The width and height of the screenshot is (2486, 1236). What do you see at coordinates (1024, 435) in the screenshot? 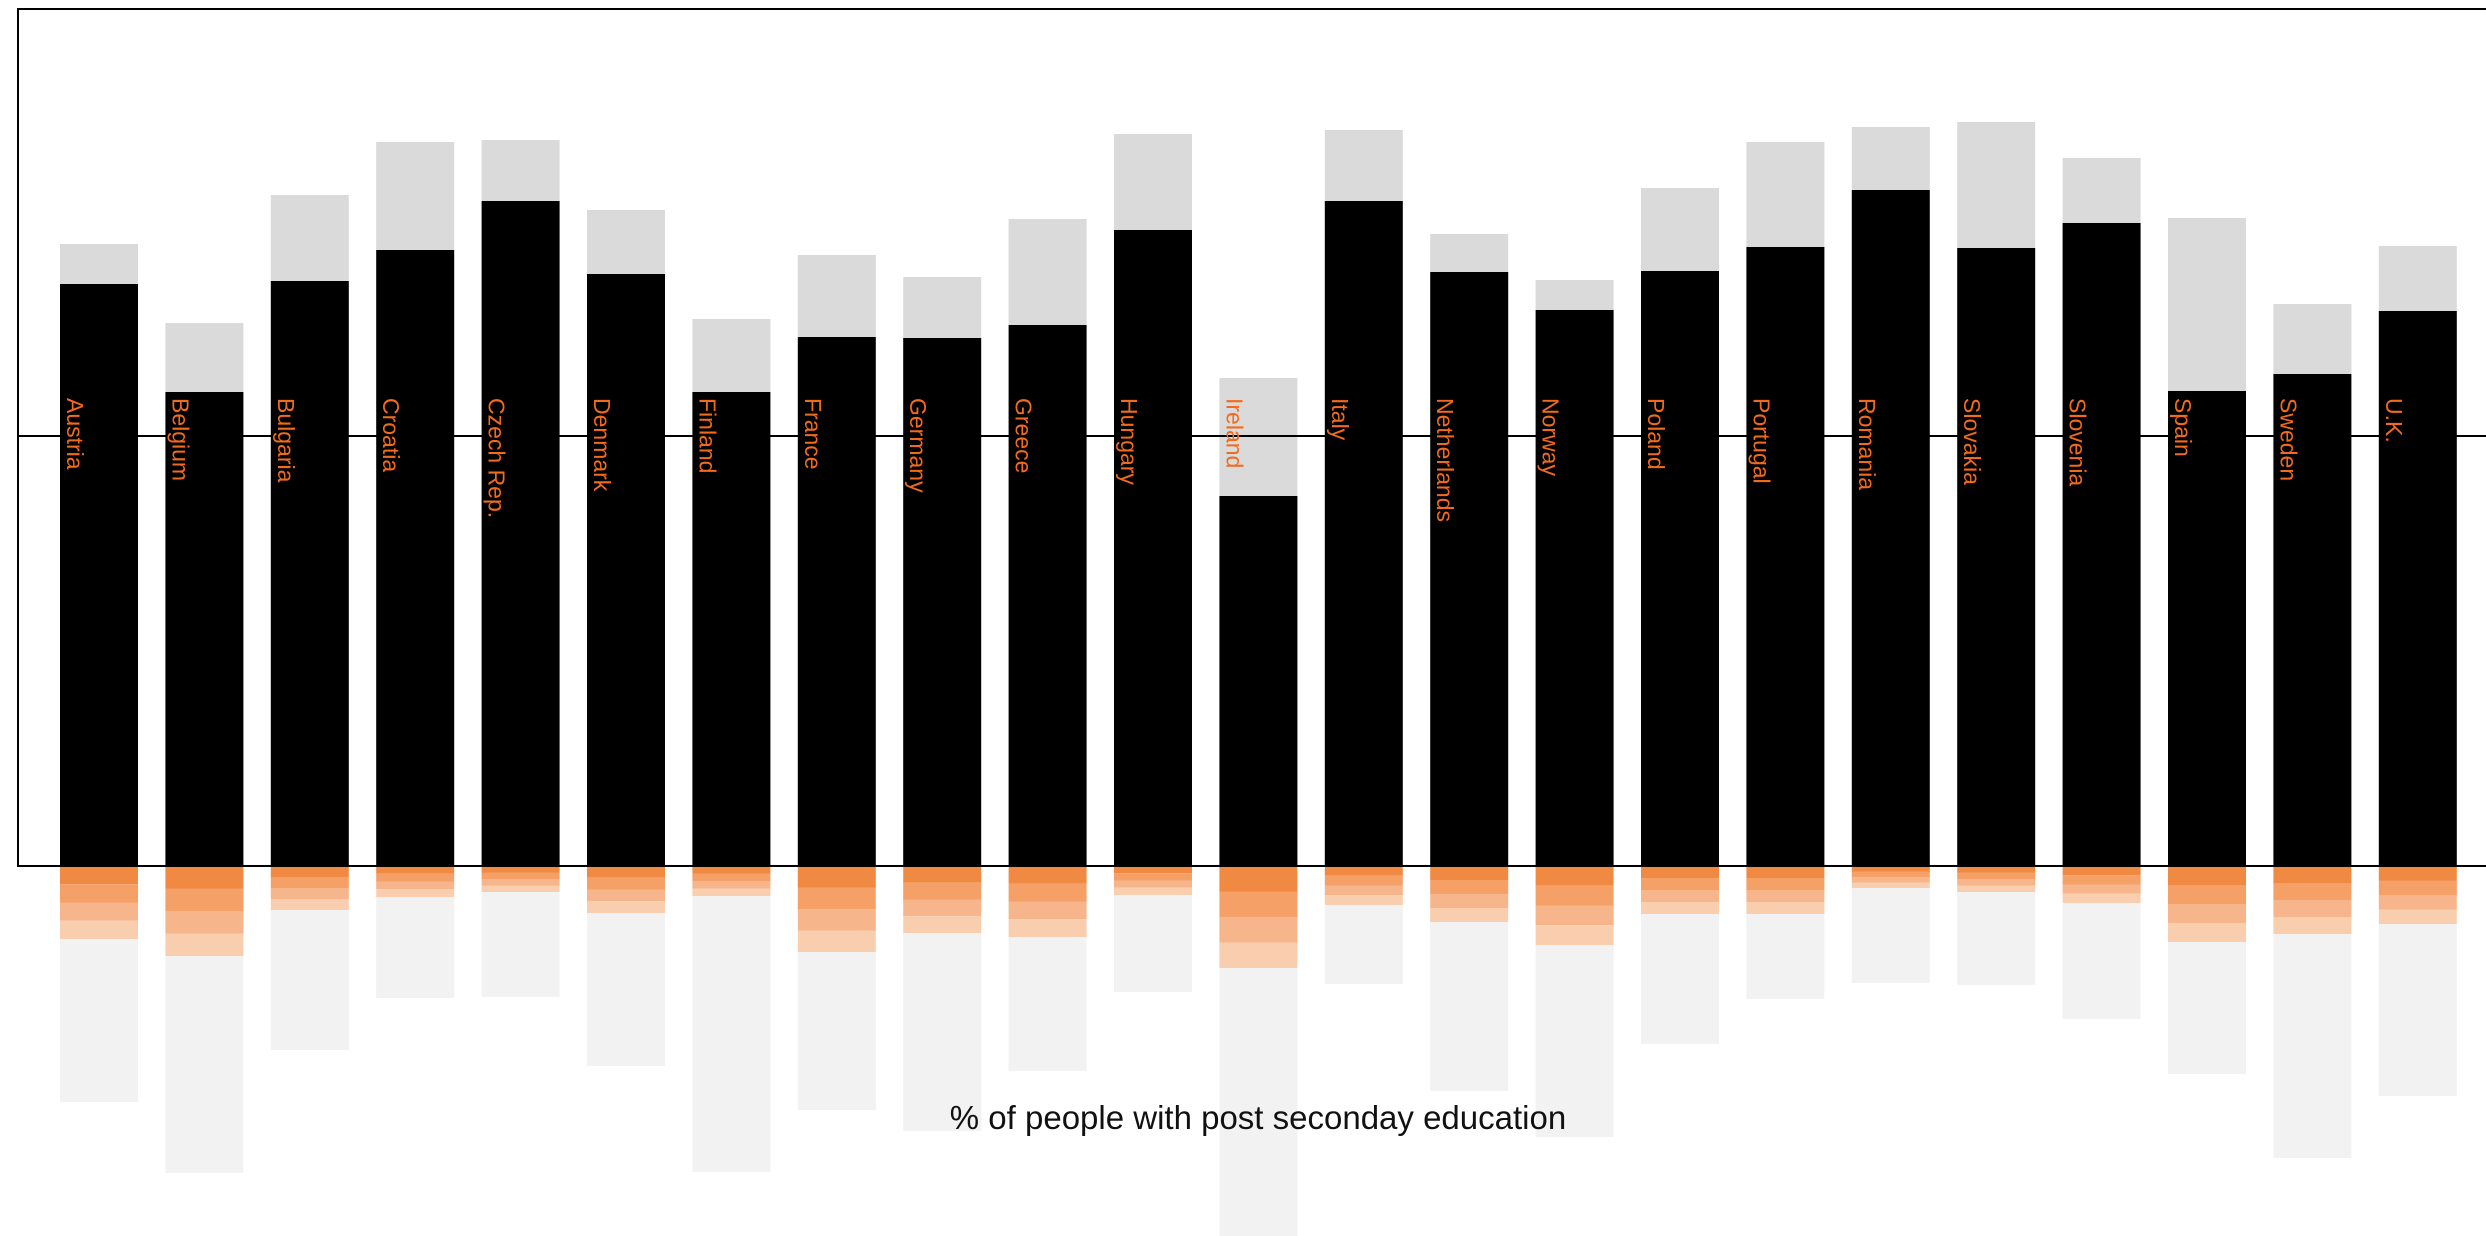
I see `category-label: Greece` at bounding box center [1024, 435].